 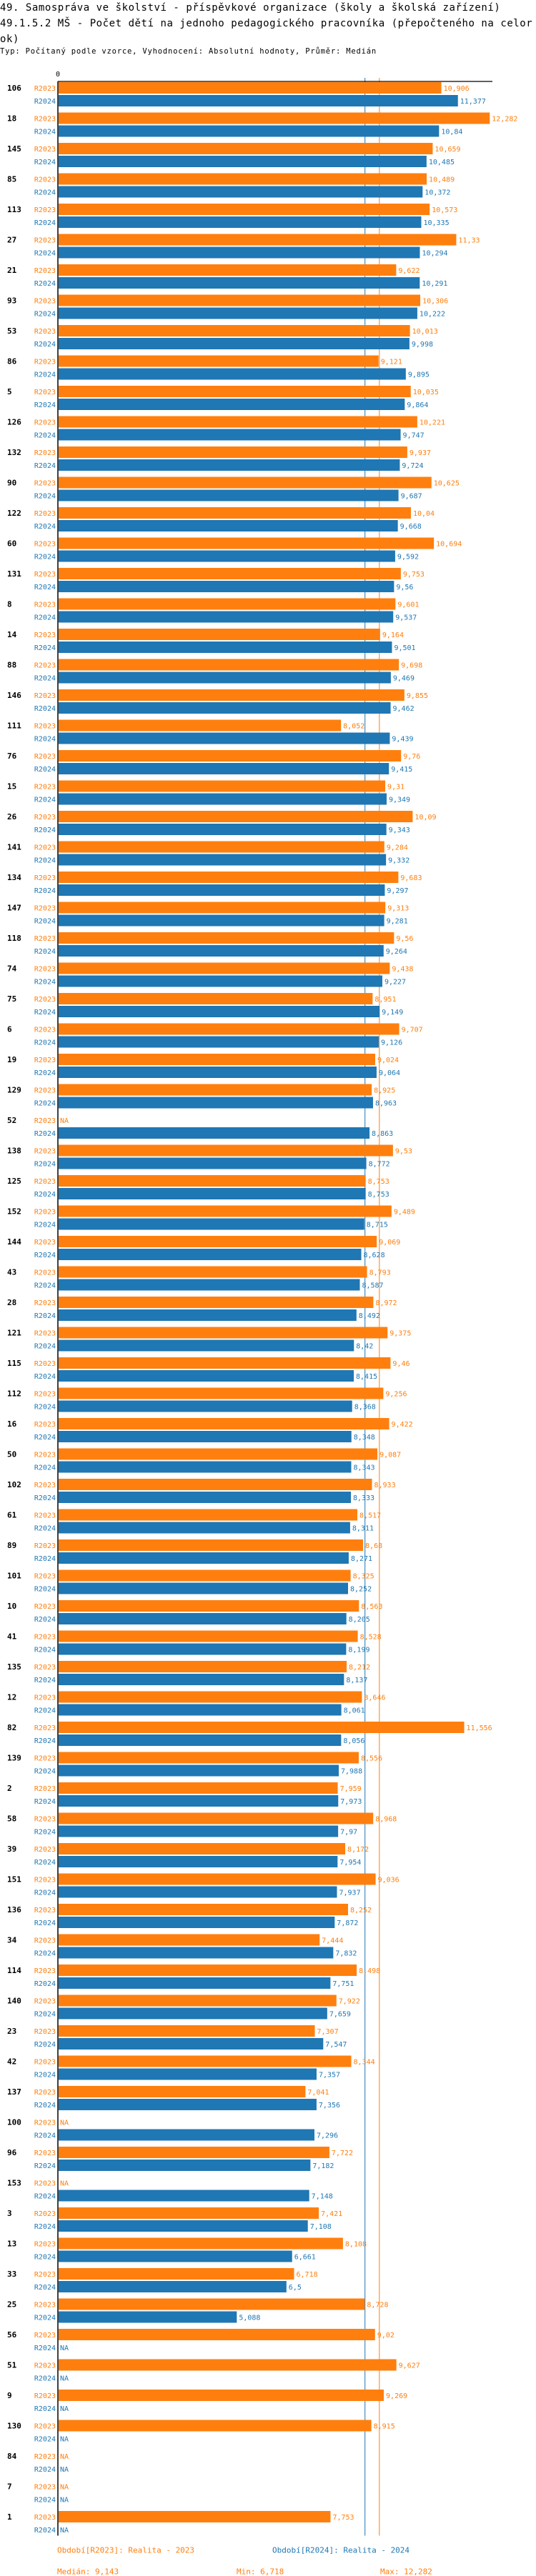 I want to click on data-label: 8,915, so click(x=385, y=2427).